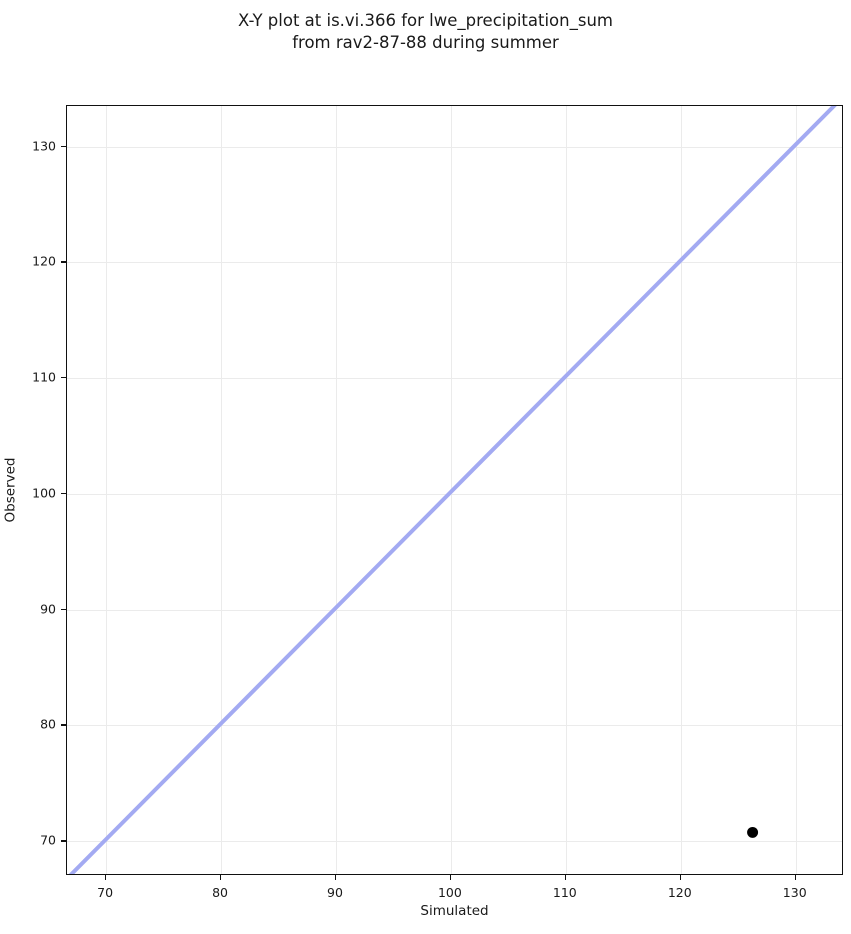 The image size is (851, 934). Describe the element at coordinates (44, 146) in the screenshot. I see `y-tick-label: 130` at that location.